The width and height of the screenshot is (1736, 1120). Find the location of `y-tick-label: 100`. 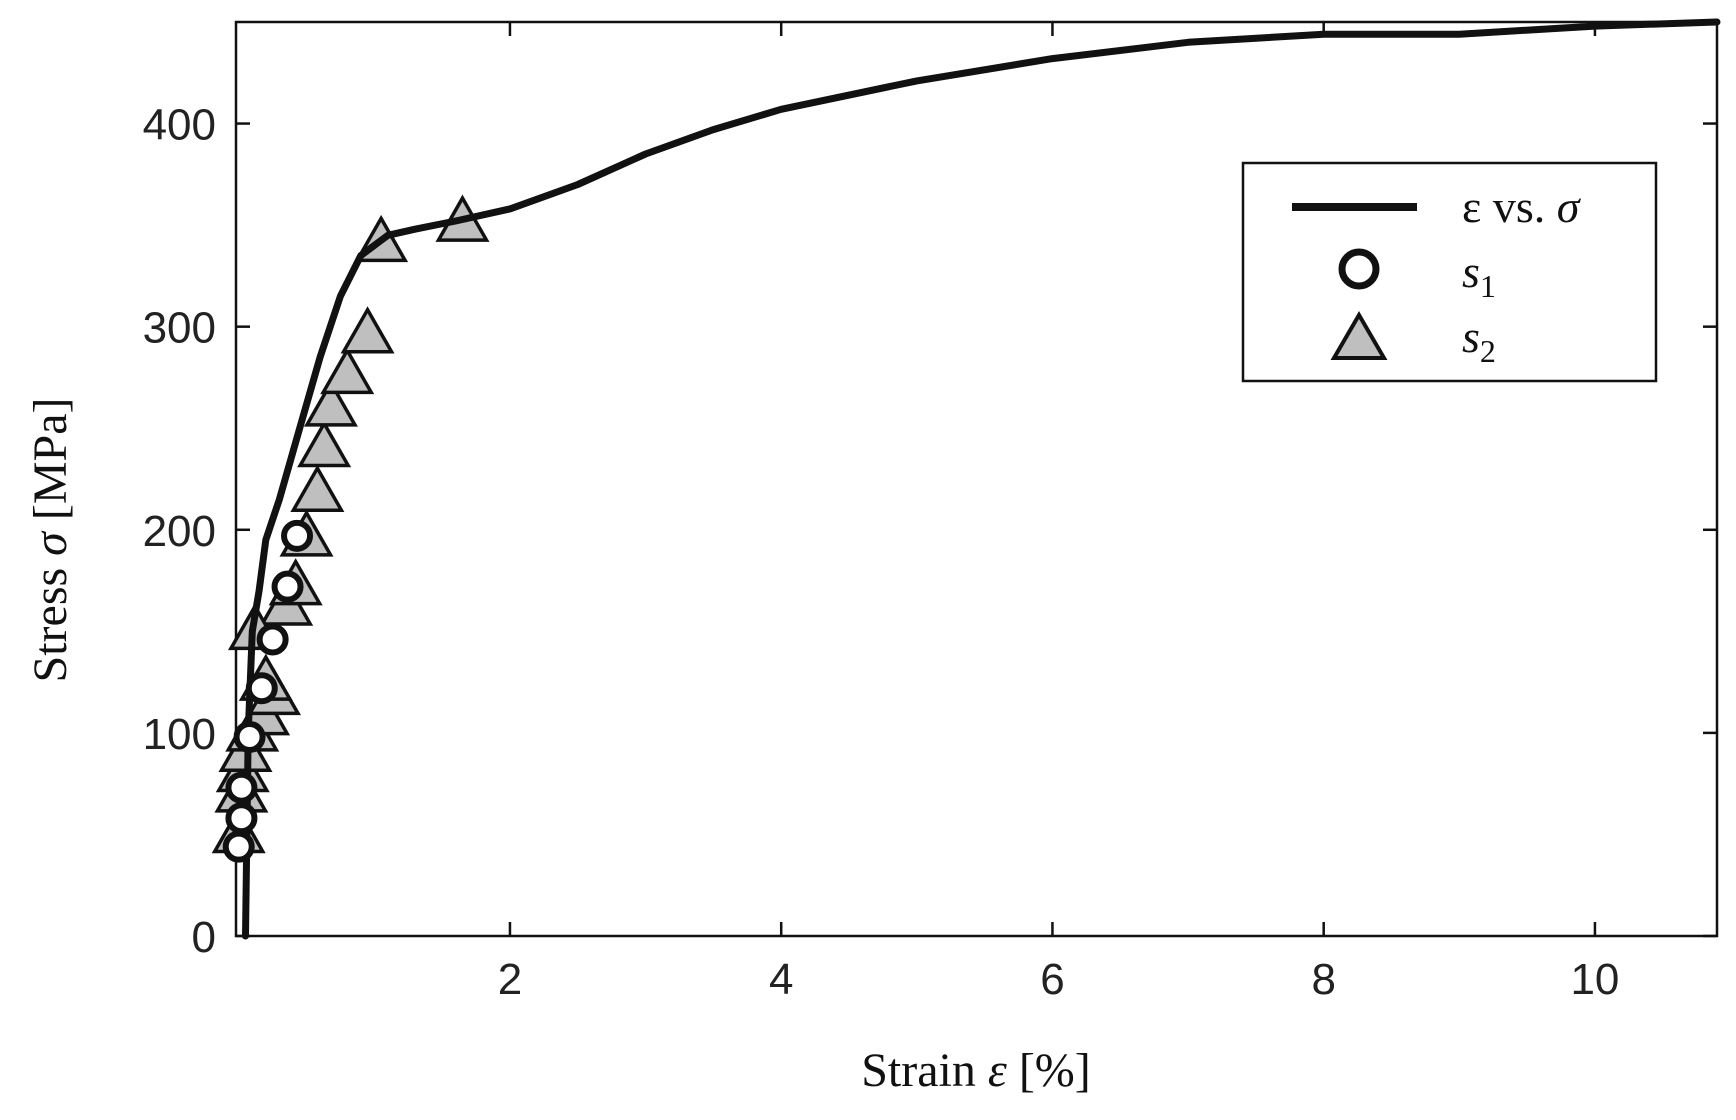

y-tick-label: 100 is located at coordinates (179, 734).